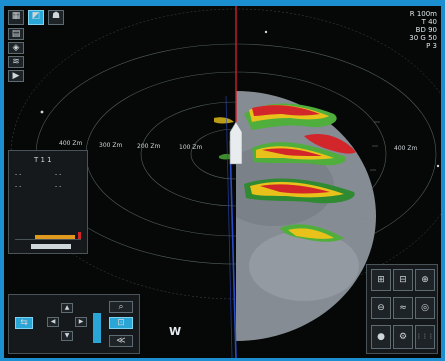  I want to click on layers-icon: ≋, so click(16, 62).